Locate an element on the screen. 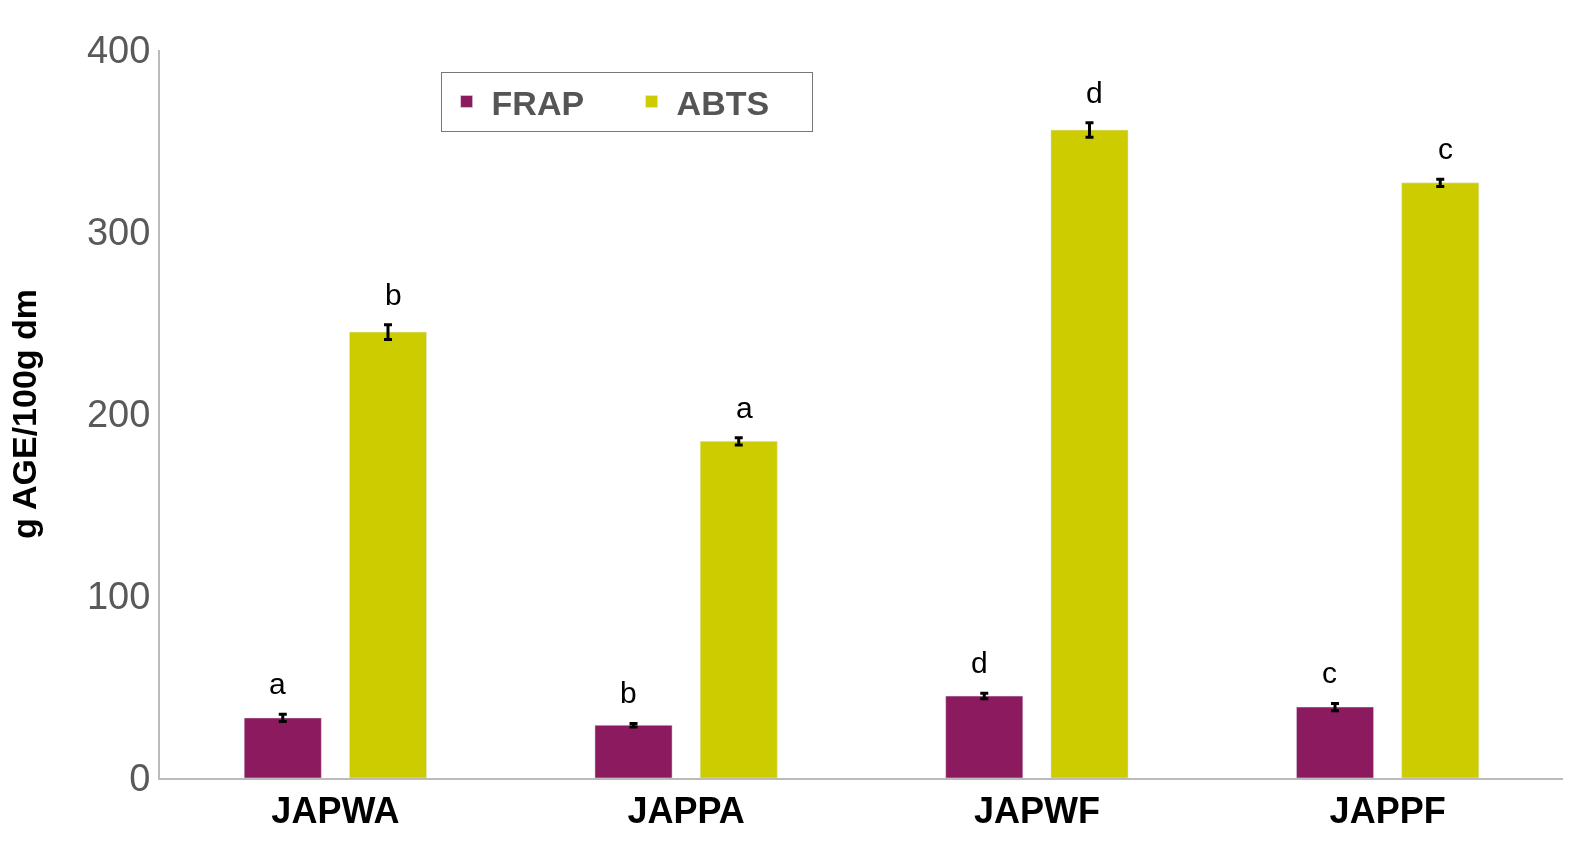  y-tick-label: 200 is located at coordinates (118, 414).